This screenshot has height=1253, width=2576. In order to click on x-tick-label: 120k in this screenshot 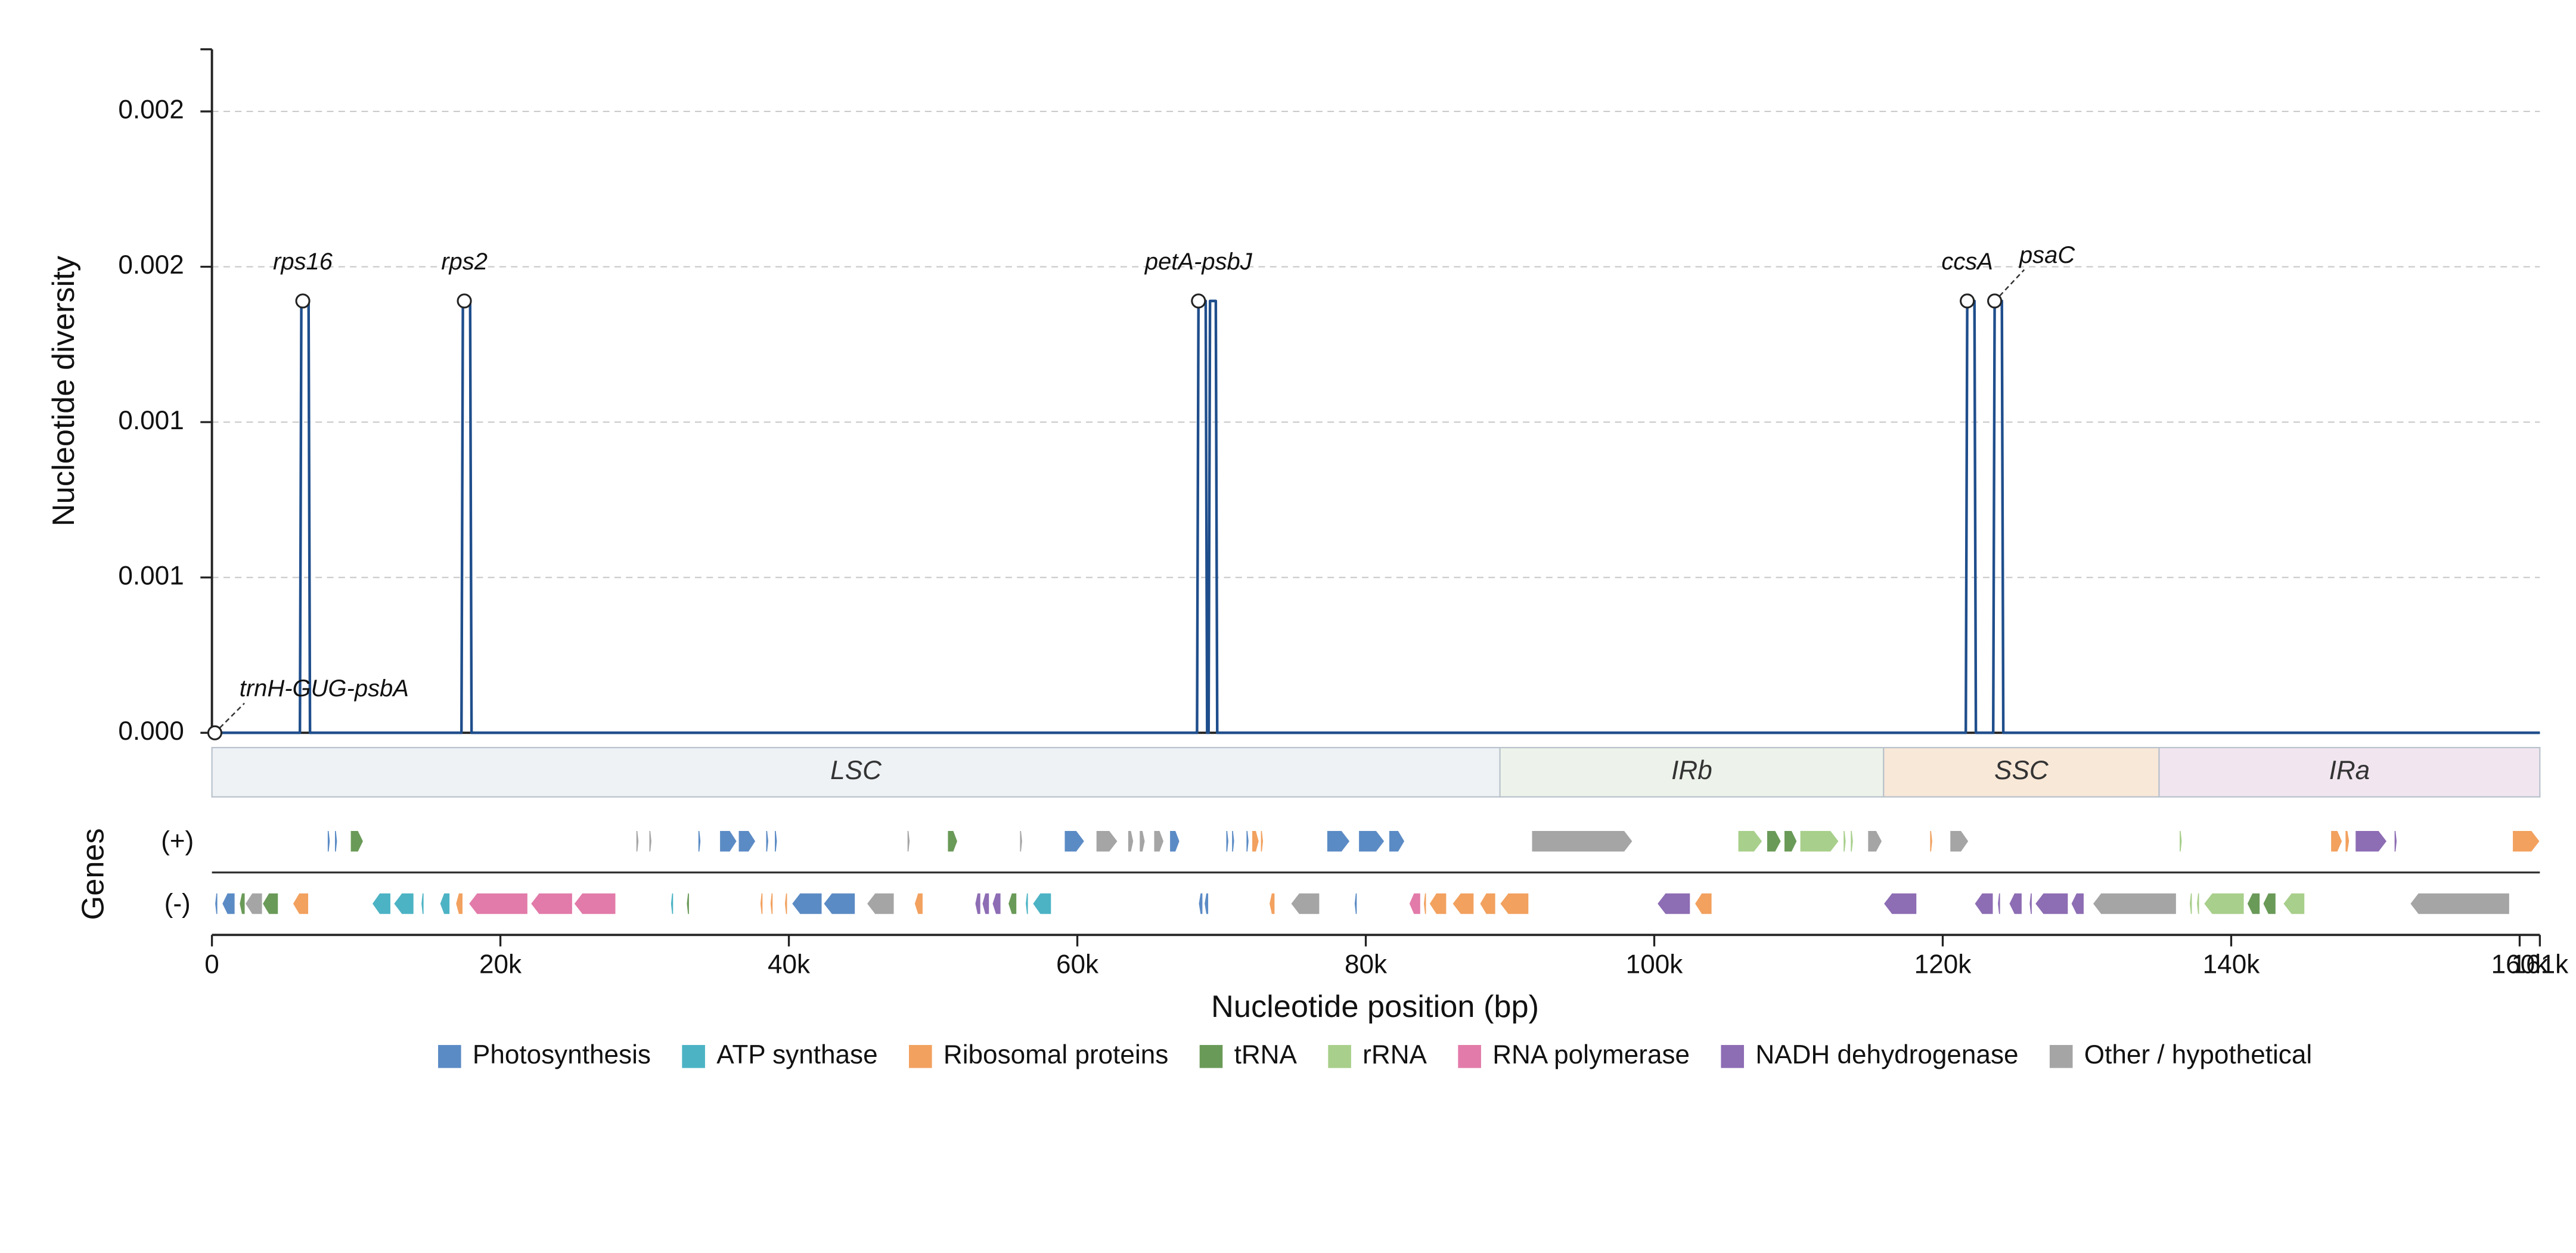, I will do `click(1943, 964)`.